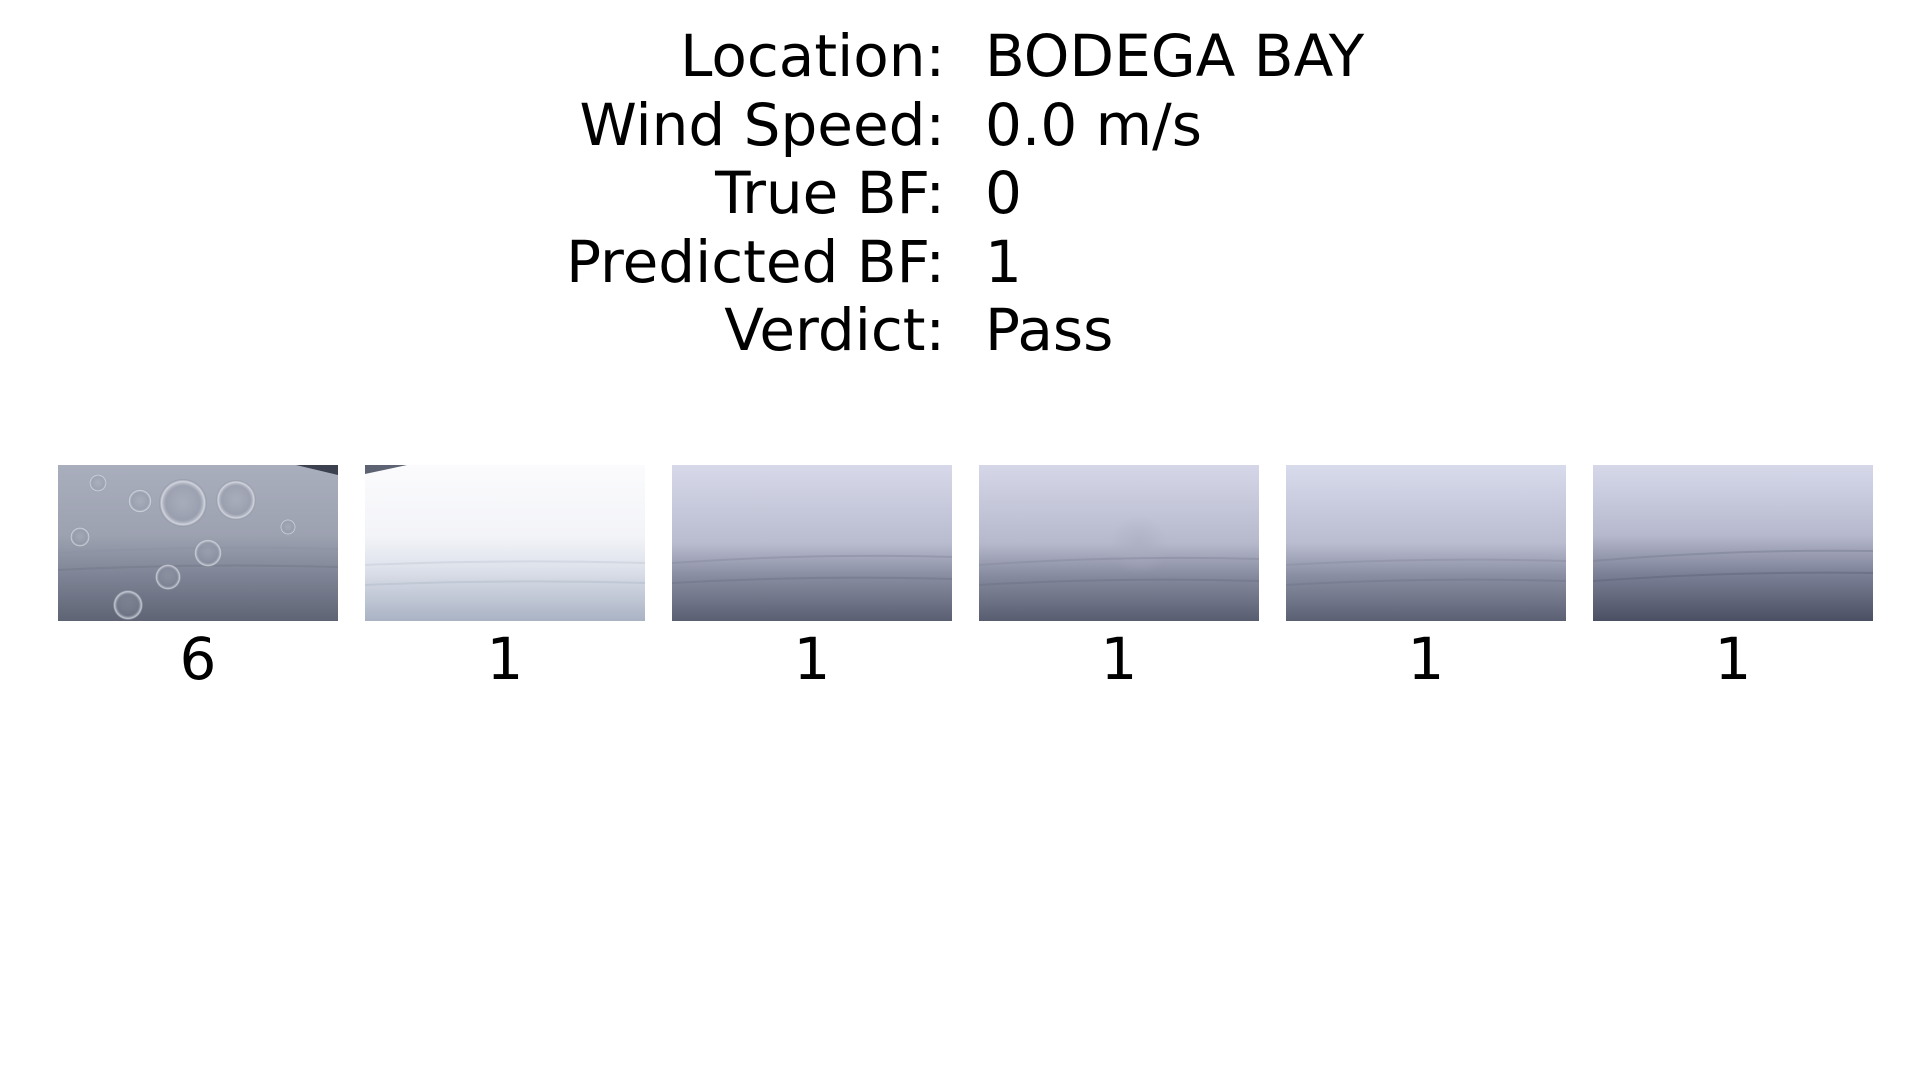  What do you see at coordinates (1119, 543) in the screenshot?
I see `frame-4-image` at bounding box center [1119, 543].